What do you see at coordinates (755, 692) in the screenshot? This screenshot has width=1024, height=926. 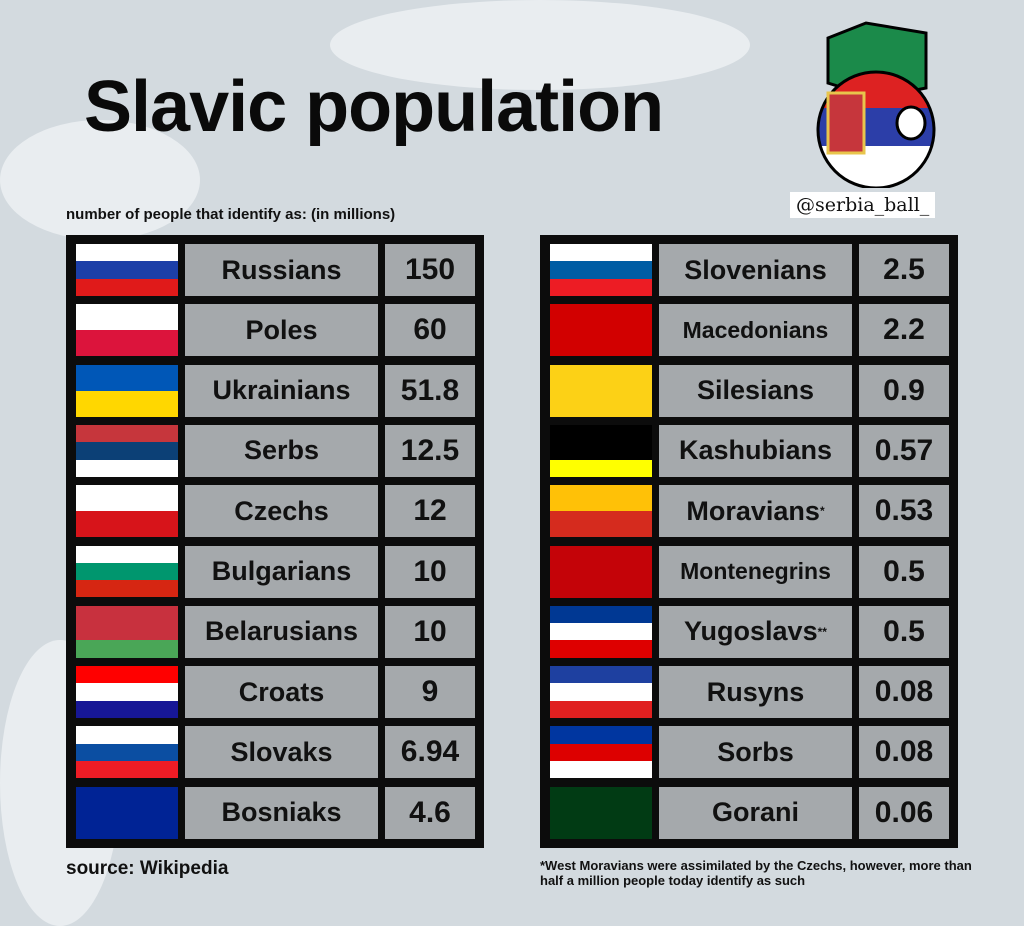 I see `people-name: Rusyns` at bounding box center [755, 692].